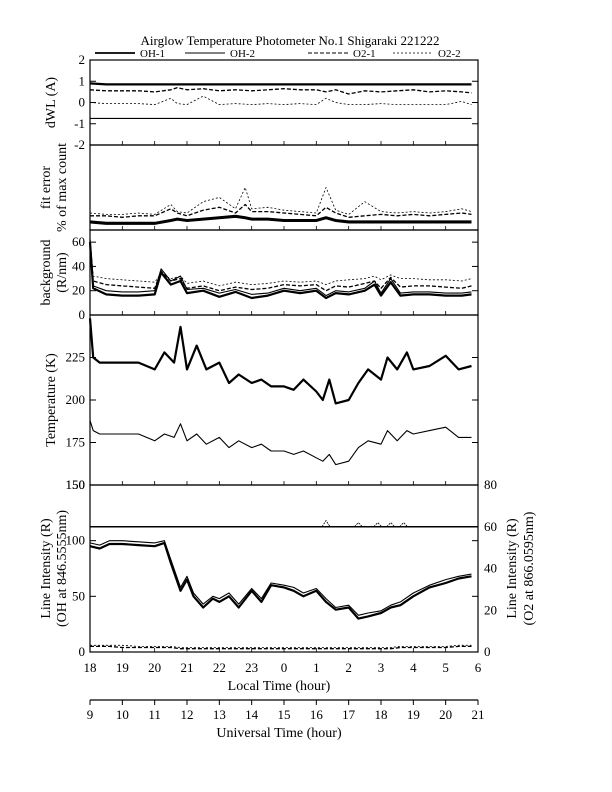 Image resolution: width=612 pixels, height=792 pixels. I want to click on series-line-o2-2-intensity, so click(281, 646).